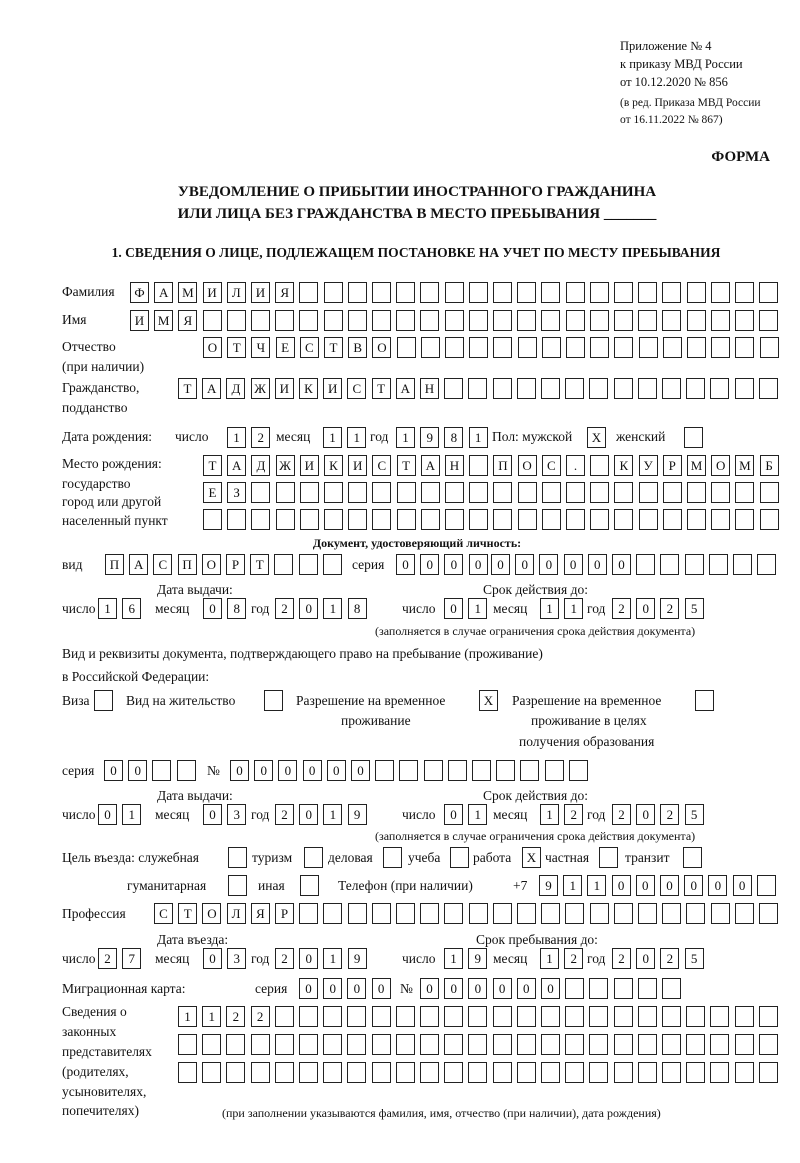 This screenshot has width=800, height=1163. I want to click on char-box: Я, so click(188, 320).